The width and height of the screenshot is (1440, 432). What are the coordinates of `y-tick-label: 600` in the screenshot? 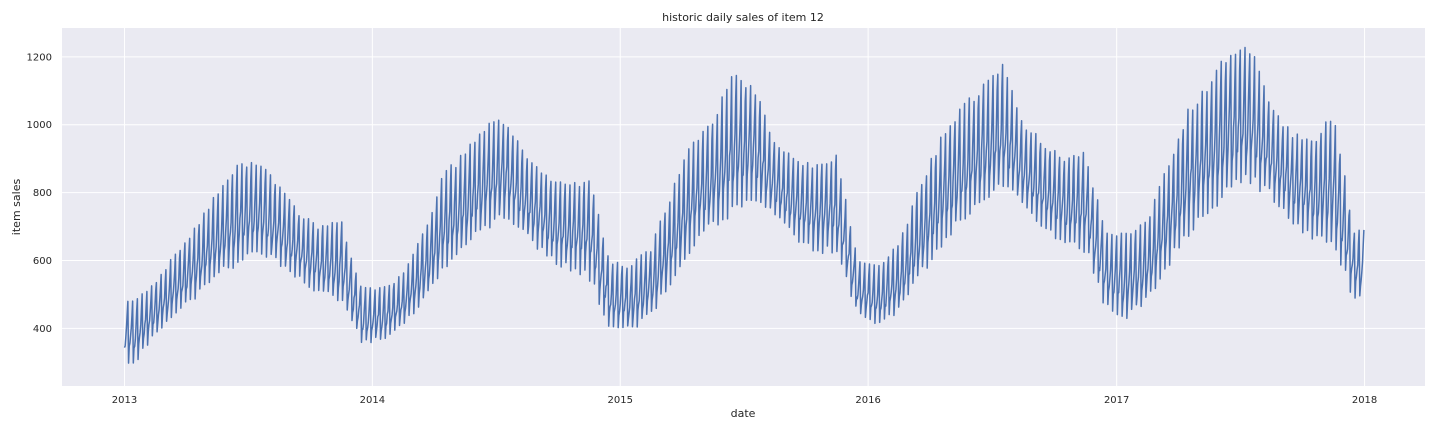 It's located at (42, 261).